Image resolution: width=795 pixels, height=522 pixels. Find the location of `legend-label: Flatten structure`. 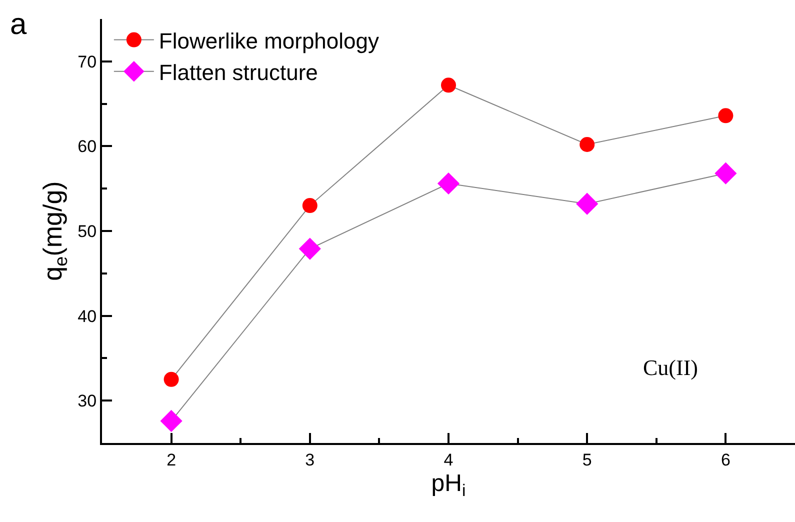

legend-label: Flatten structure is located at coordinates (238, 72).